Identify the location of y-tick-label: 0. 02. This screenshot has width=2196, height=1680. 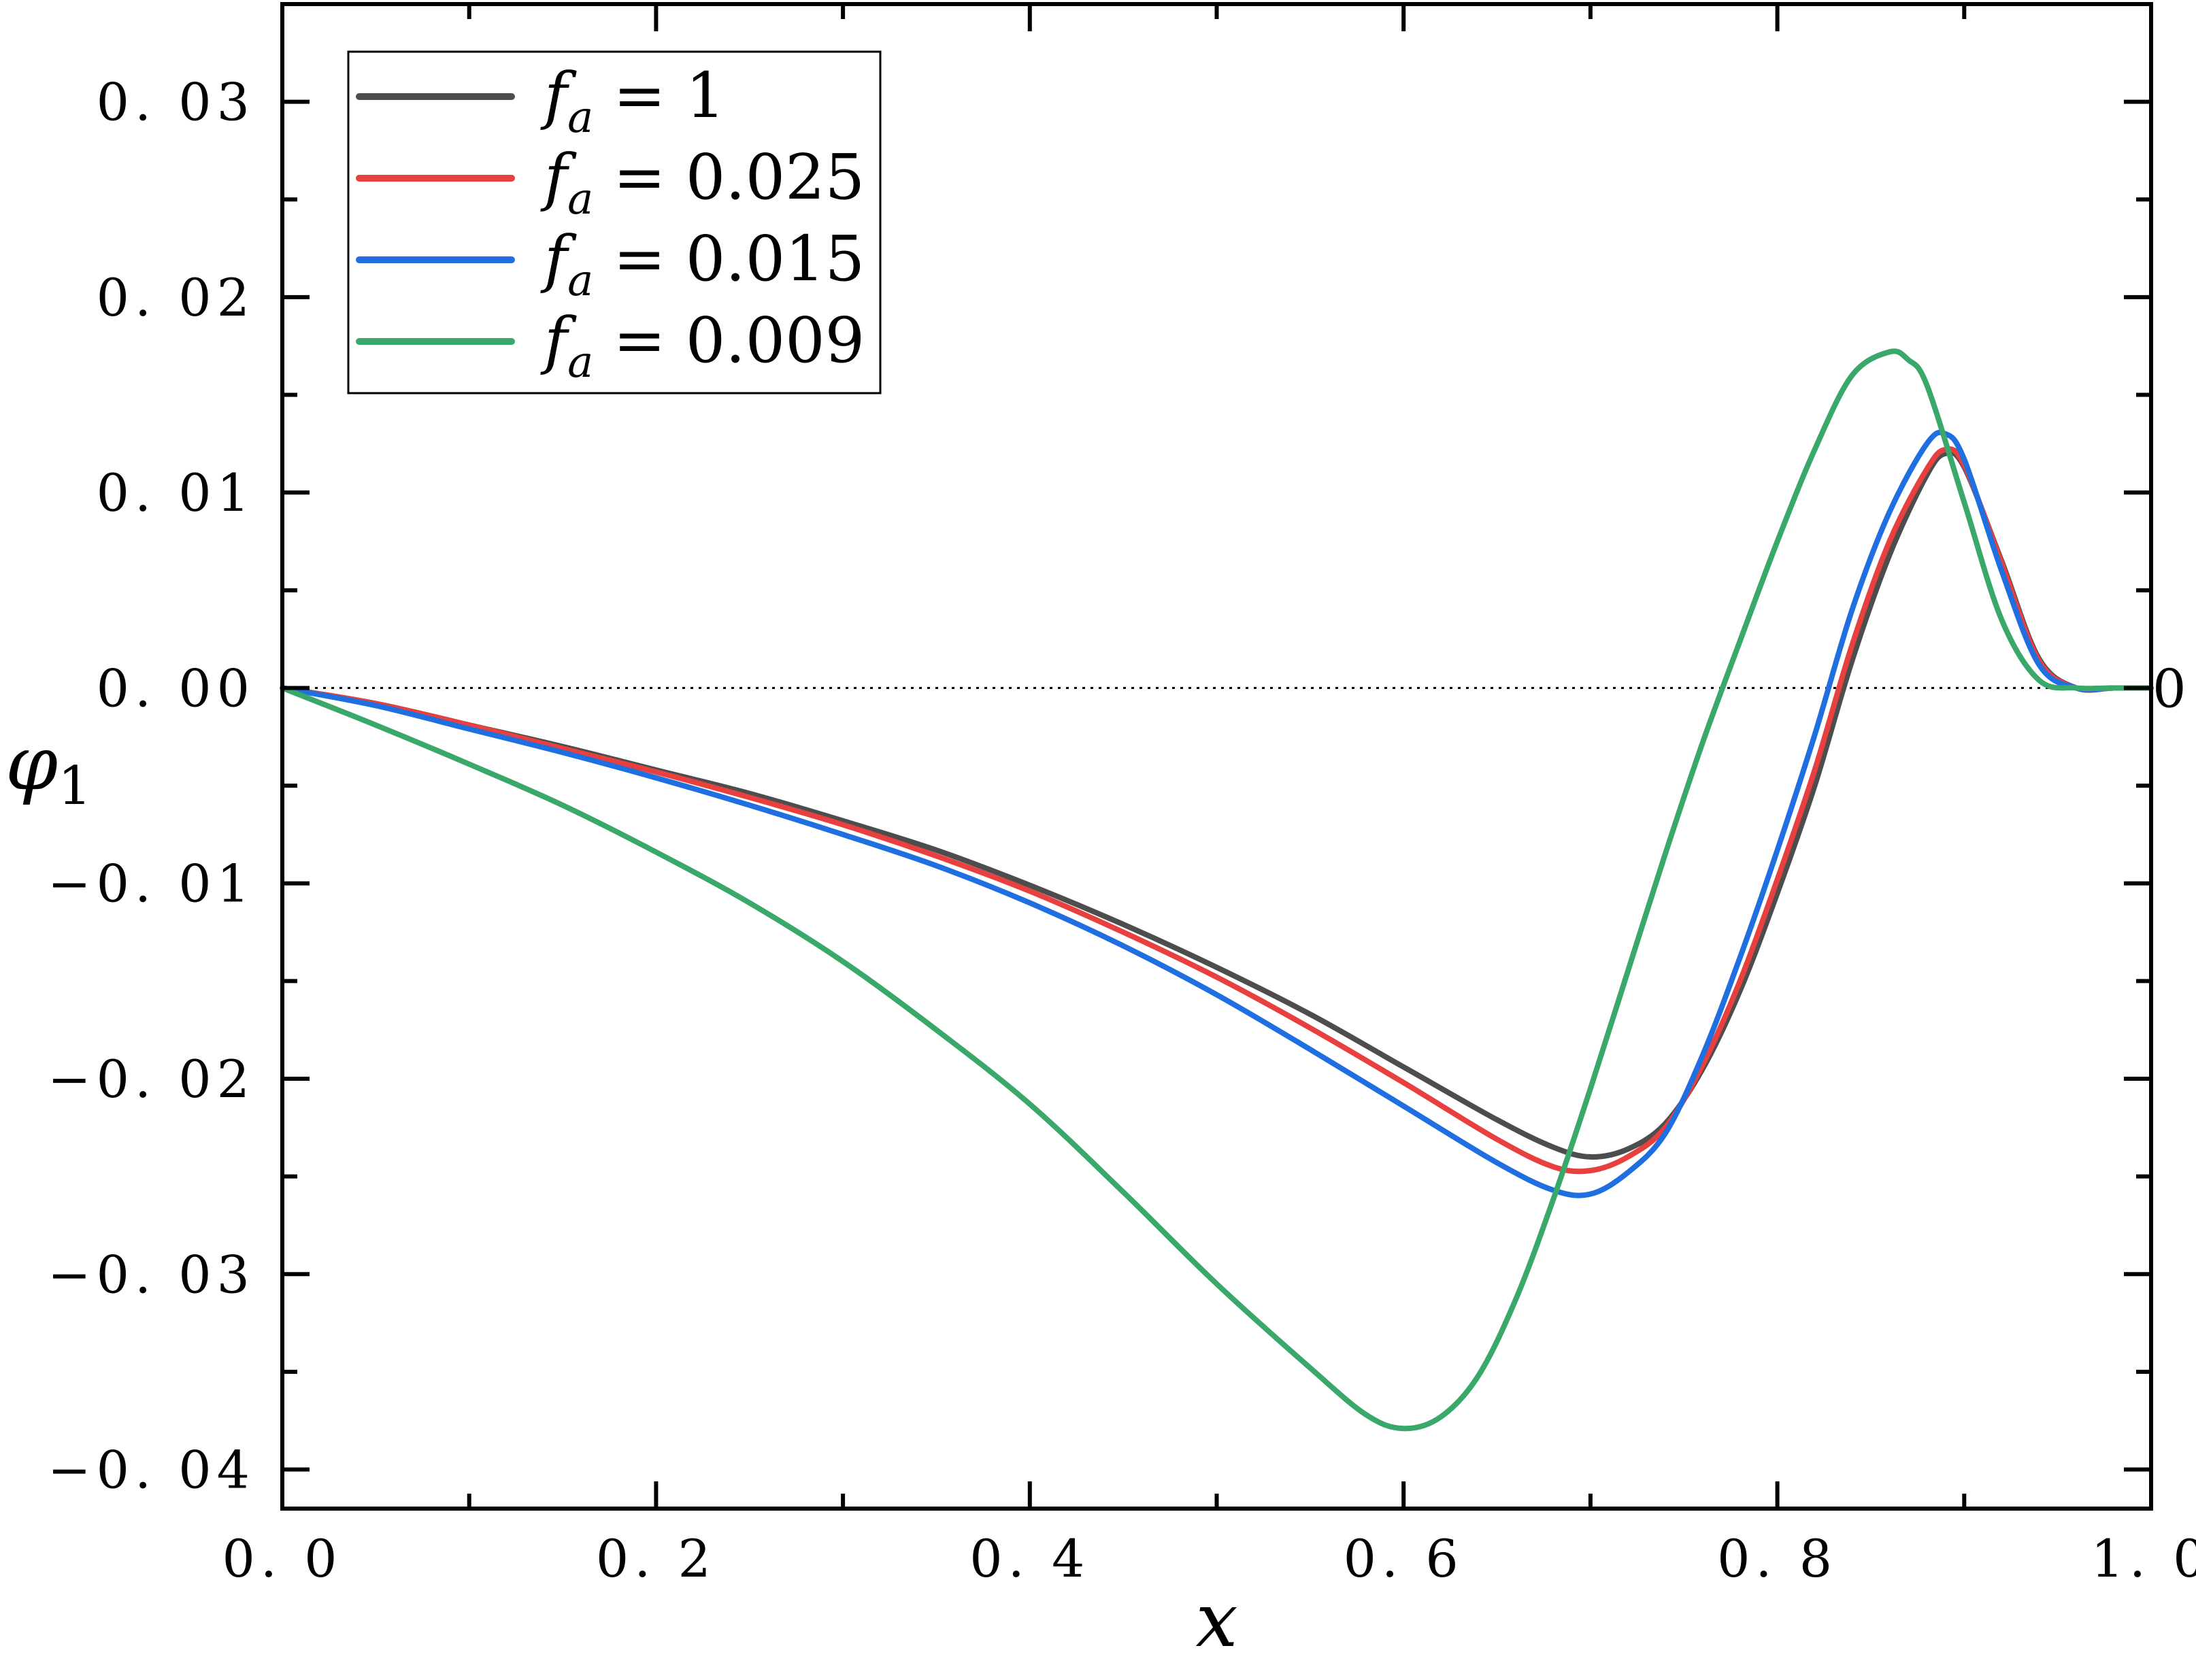
(176, 297).